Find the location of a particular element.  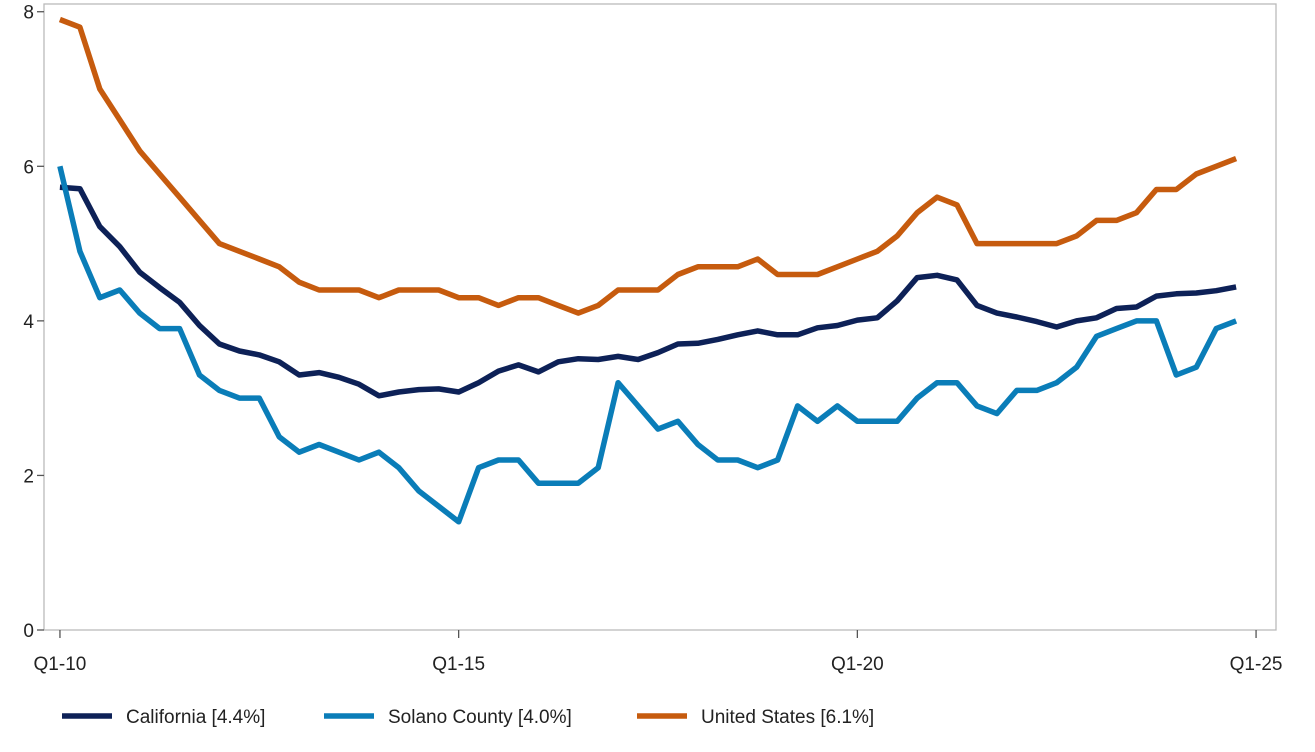

x-tick-label: Q1-25 is located at coordinates (1256, 664).